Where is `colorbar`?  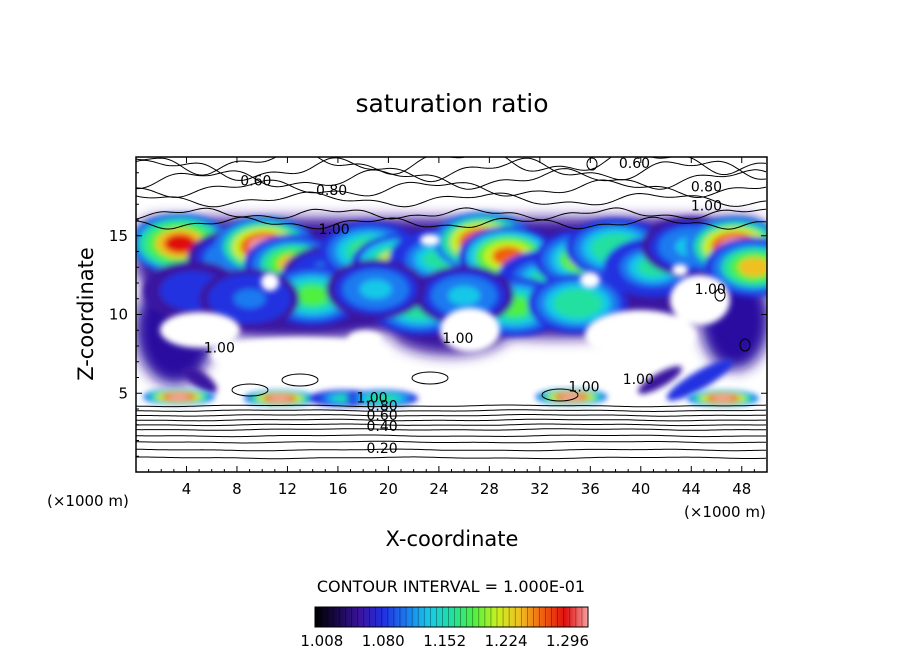 colorbar is located at coordinates (451, 617).